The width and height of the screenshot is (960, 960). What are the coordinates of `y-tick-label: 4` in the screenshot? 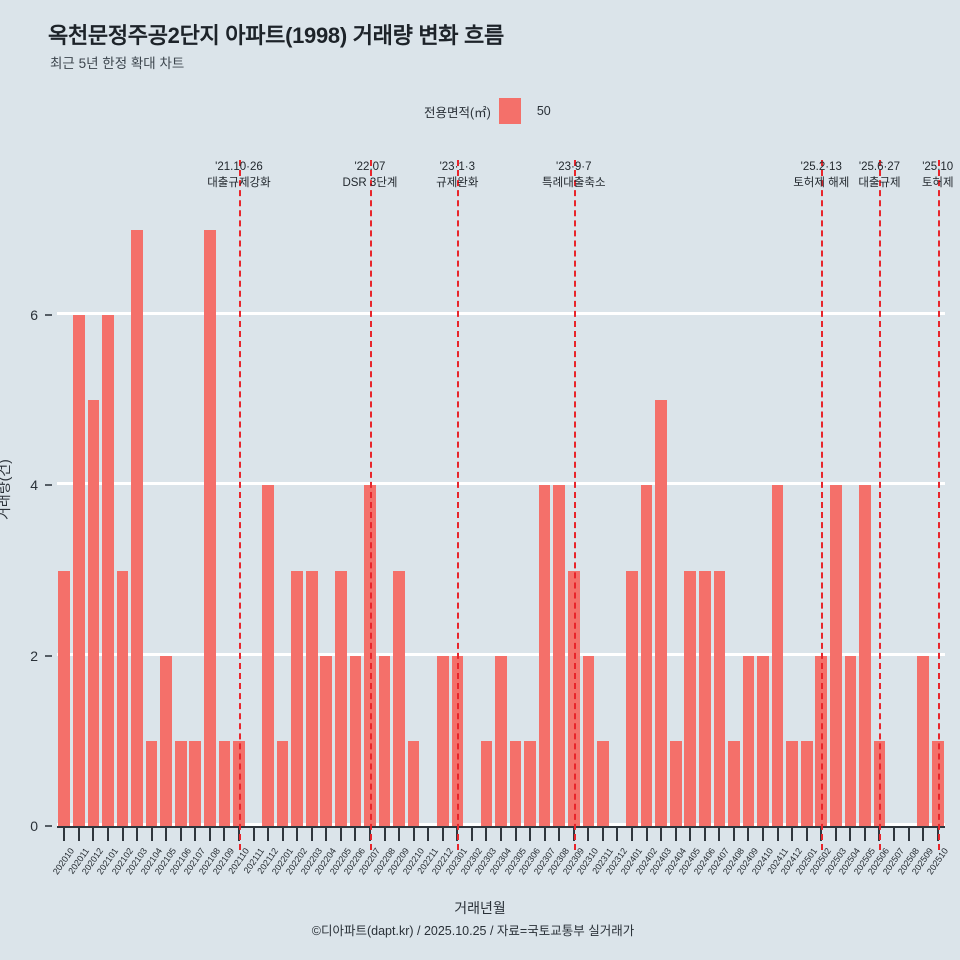 It's located at (34, 485).